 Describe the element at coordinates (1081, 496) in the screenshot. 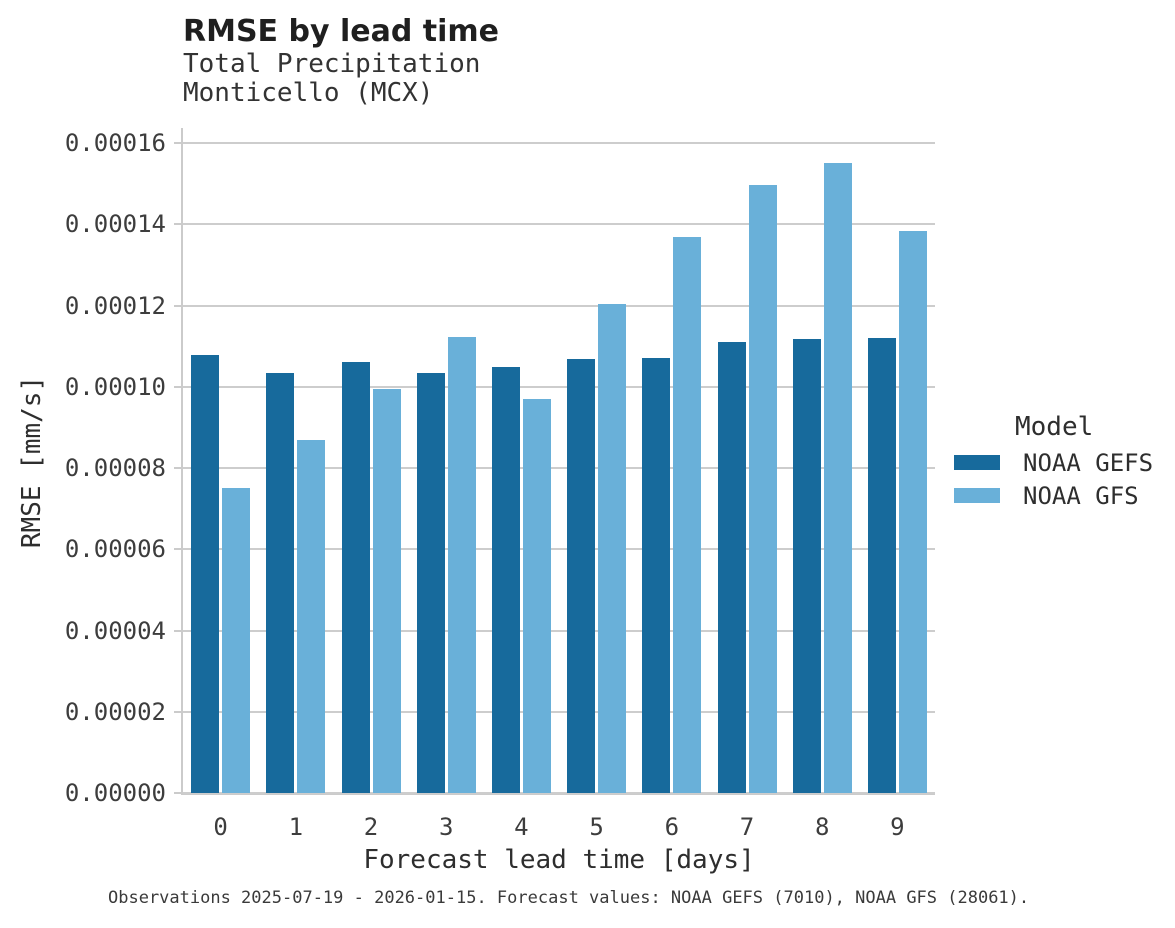

I see `legend-label-noaa-gfs: NOAA GFS` at that location.